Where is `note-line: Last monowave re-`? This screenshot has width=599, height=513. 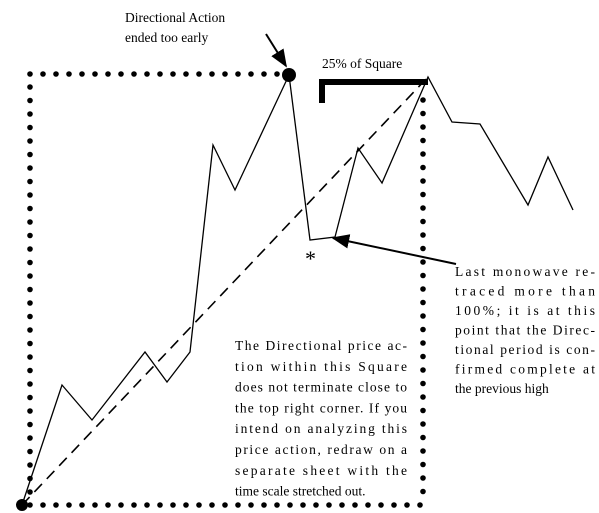
note-line: Last monowave re- is located at coordinates (525, 271).